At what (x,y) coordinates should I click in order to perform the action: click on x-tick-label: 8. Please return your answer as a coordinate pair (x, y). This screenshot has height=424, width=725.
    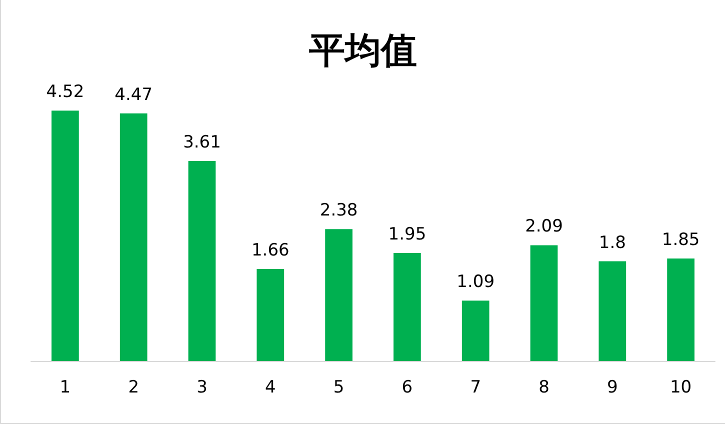
    Looking at the image, I should click on (544, 388).